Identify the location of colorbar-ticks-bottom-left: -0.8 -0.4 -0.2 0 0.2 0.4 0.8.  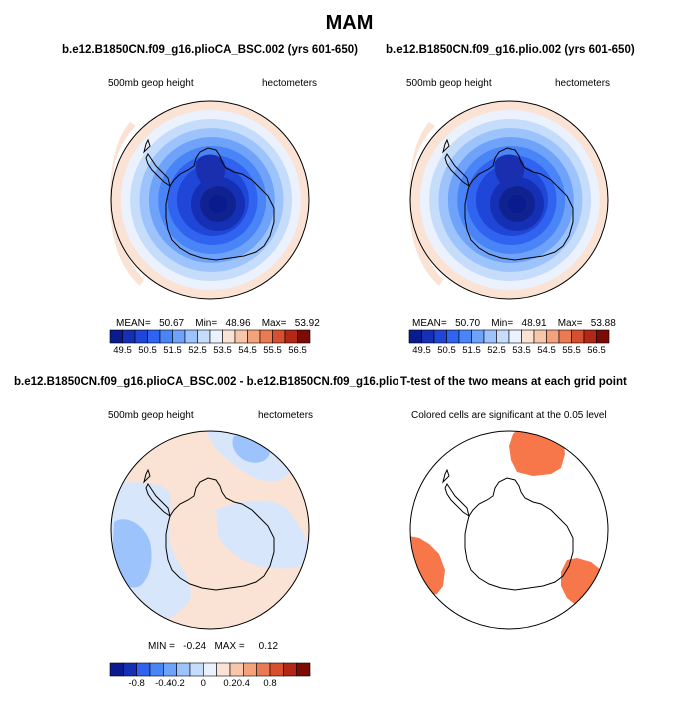
(210, 684).